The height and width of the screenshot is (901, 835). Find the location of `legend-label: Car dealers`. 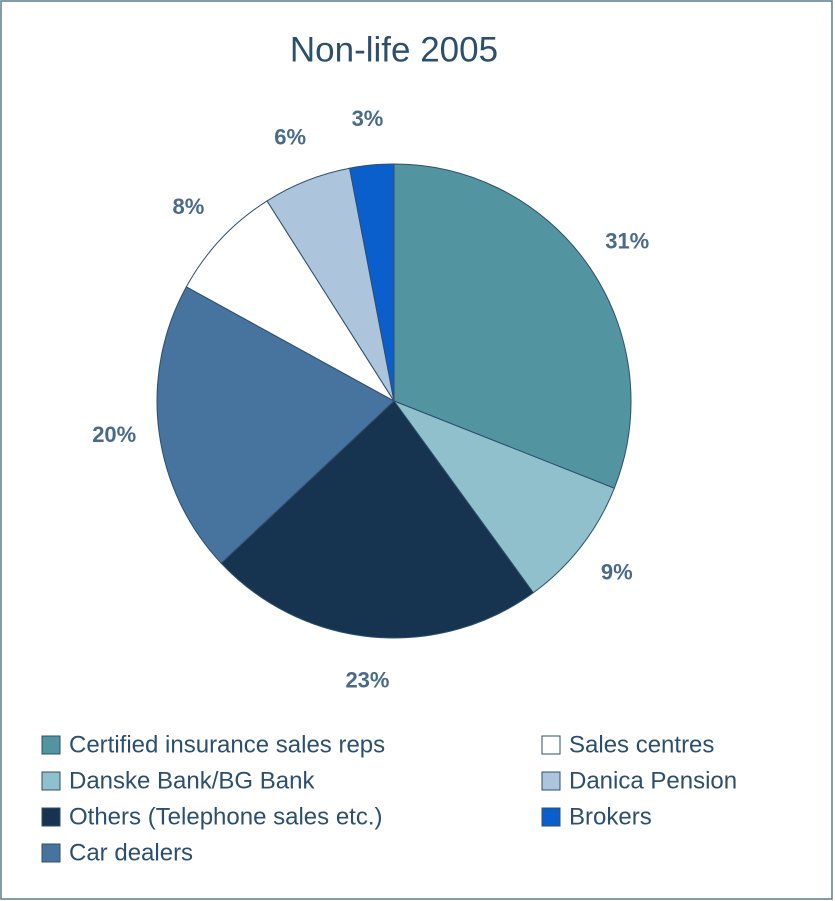

legend-label: Car dealers is located at coordinates (131, 852).